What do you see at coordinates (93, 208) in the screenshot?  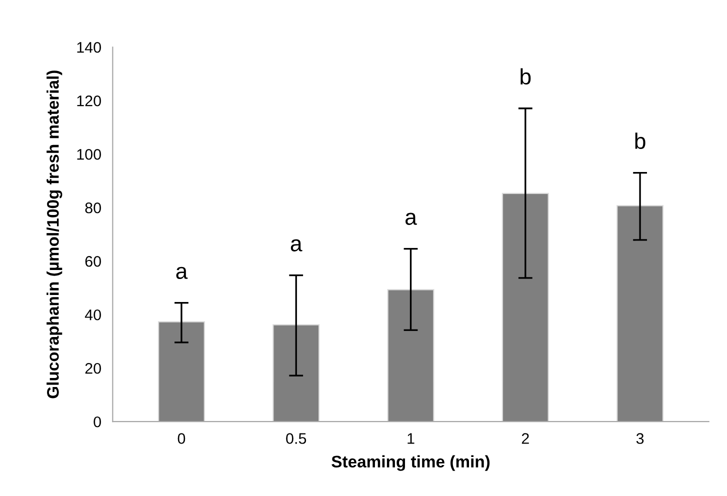 I see `y-tick-label: 80` at bounding box center [93, 208].